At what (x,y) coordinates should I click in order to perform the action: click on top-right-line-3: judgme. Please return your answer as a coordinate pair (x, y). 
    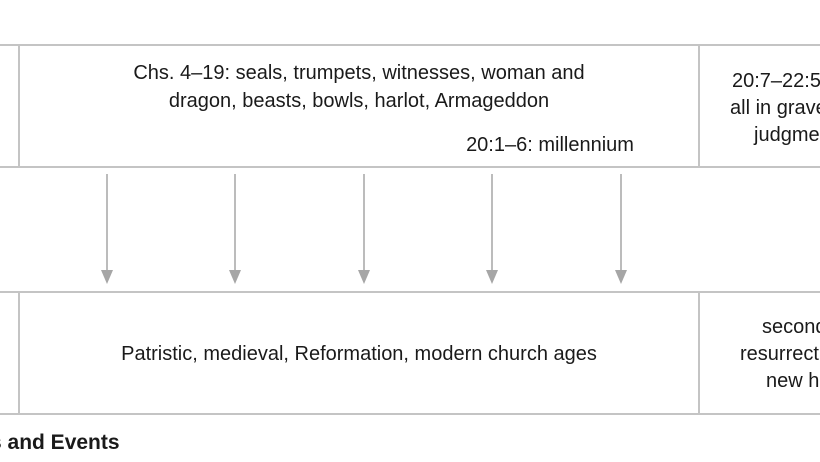
    Looking at the image, I should click on (787, 135).